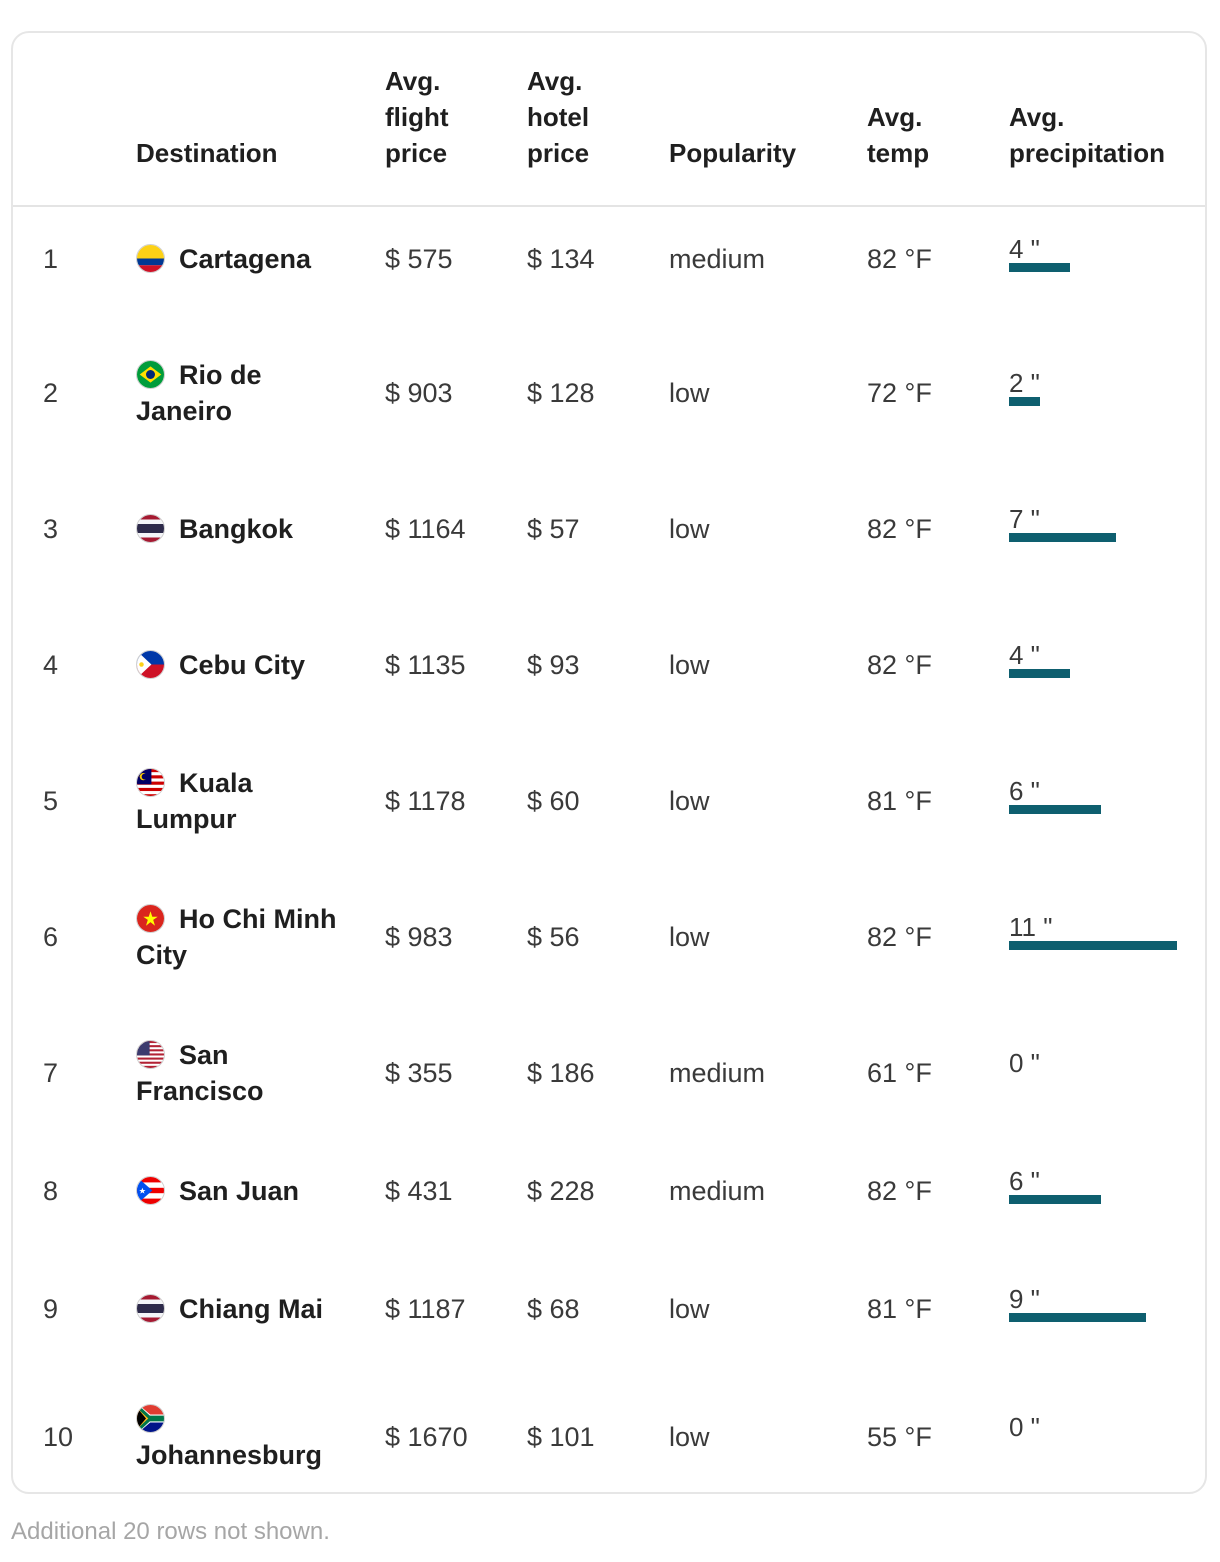  I want to click on table-row: 7 San Francisco $ 355 $ 186 medium 61 °F 0 ", so click(609, 1073).